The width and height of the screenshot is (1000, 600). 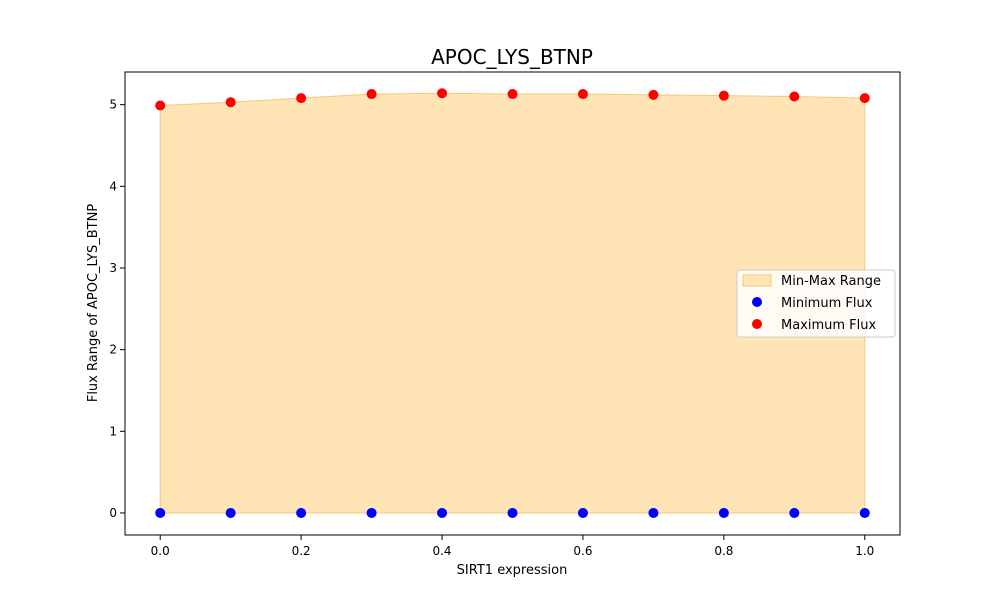 What do you see at coordinates (757, 324) in the screenshot?
I see `legend-marker-maximum-flux` at bounding box center [757, 324].